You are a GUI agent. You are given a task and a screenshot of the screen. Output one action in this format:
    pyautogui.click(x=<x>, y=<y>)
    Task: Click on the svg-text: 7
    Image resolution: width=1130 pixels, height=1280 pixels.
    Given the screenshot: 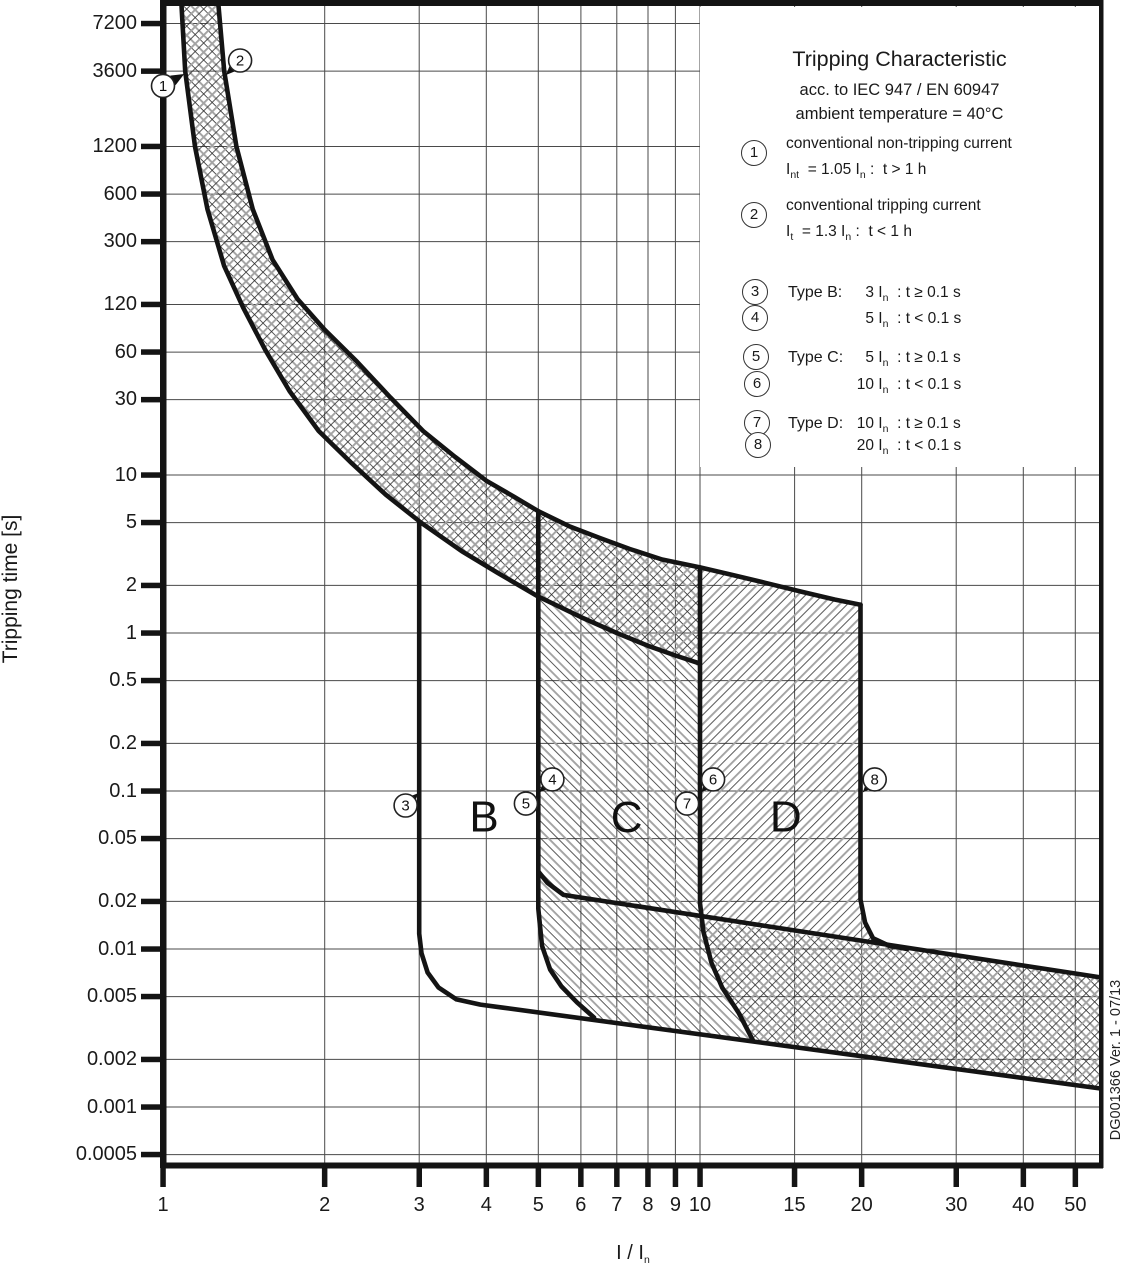 What is the action you would take?
    pyautogui.click(x=687, y=804)
    